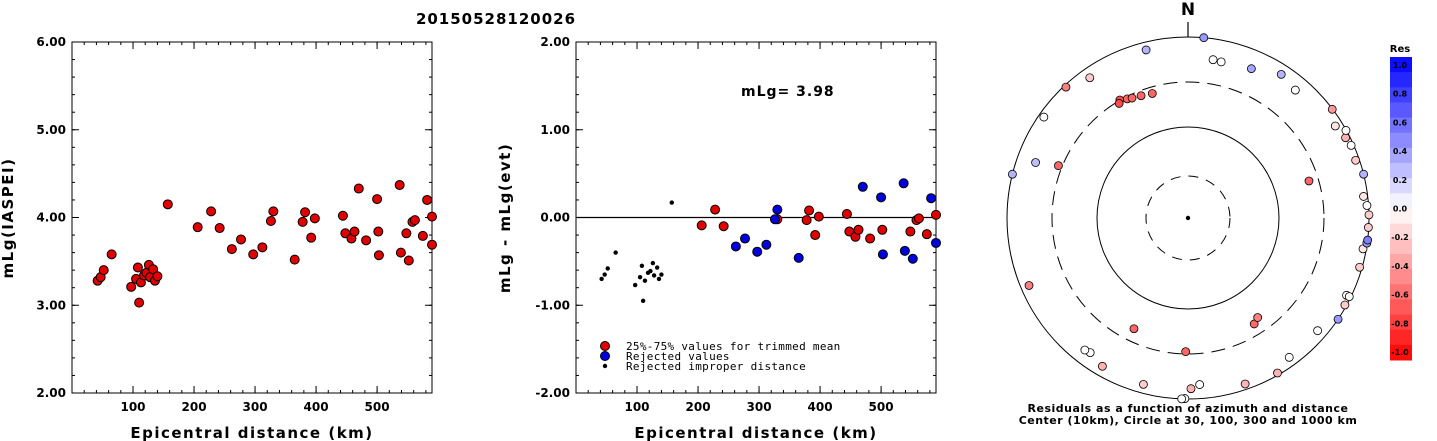 Image resolution: width=1437 pixels, height=441 pixels. What do you see at coordinates (605, 366) in the screenshot?
I see `legend-improper-marker` at bounding box center [605, 366].